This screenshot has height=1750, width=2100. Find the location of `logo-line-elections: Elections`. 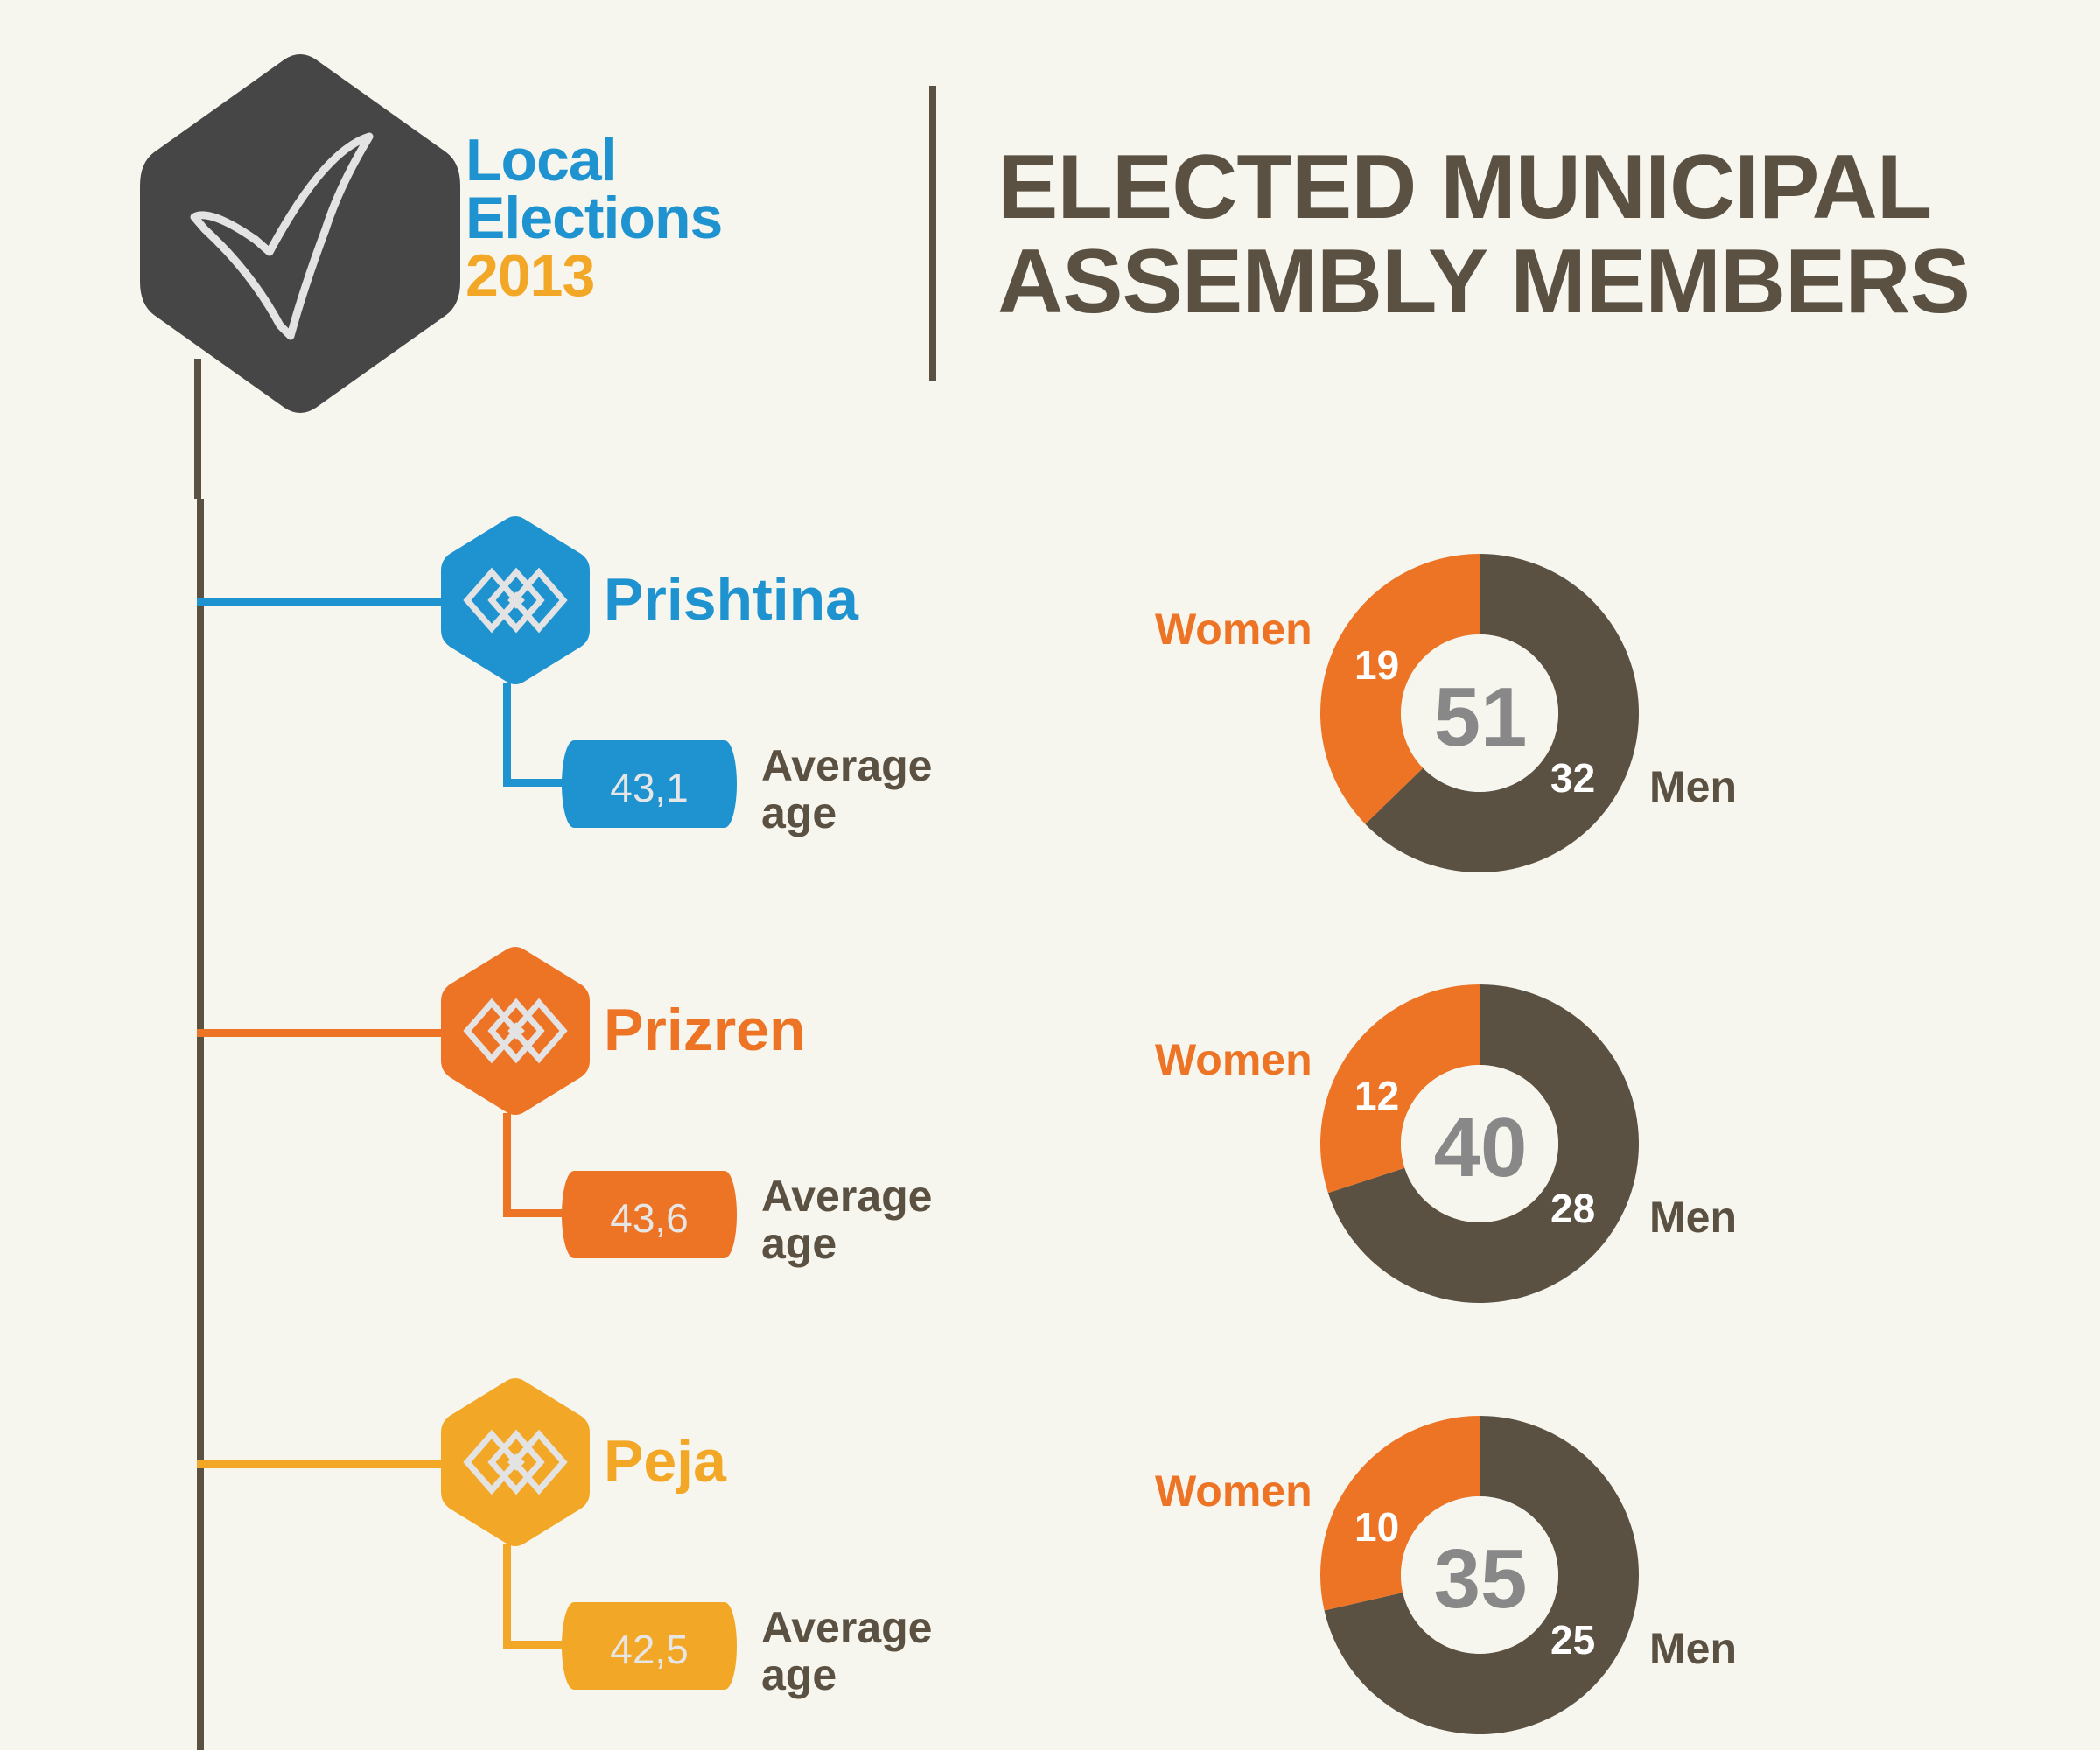

logo-line-elections: Elections is located at coordinates (594, 218).